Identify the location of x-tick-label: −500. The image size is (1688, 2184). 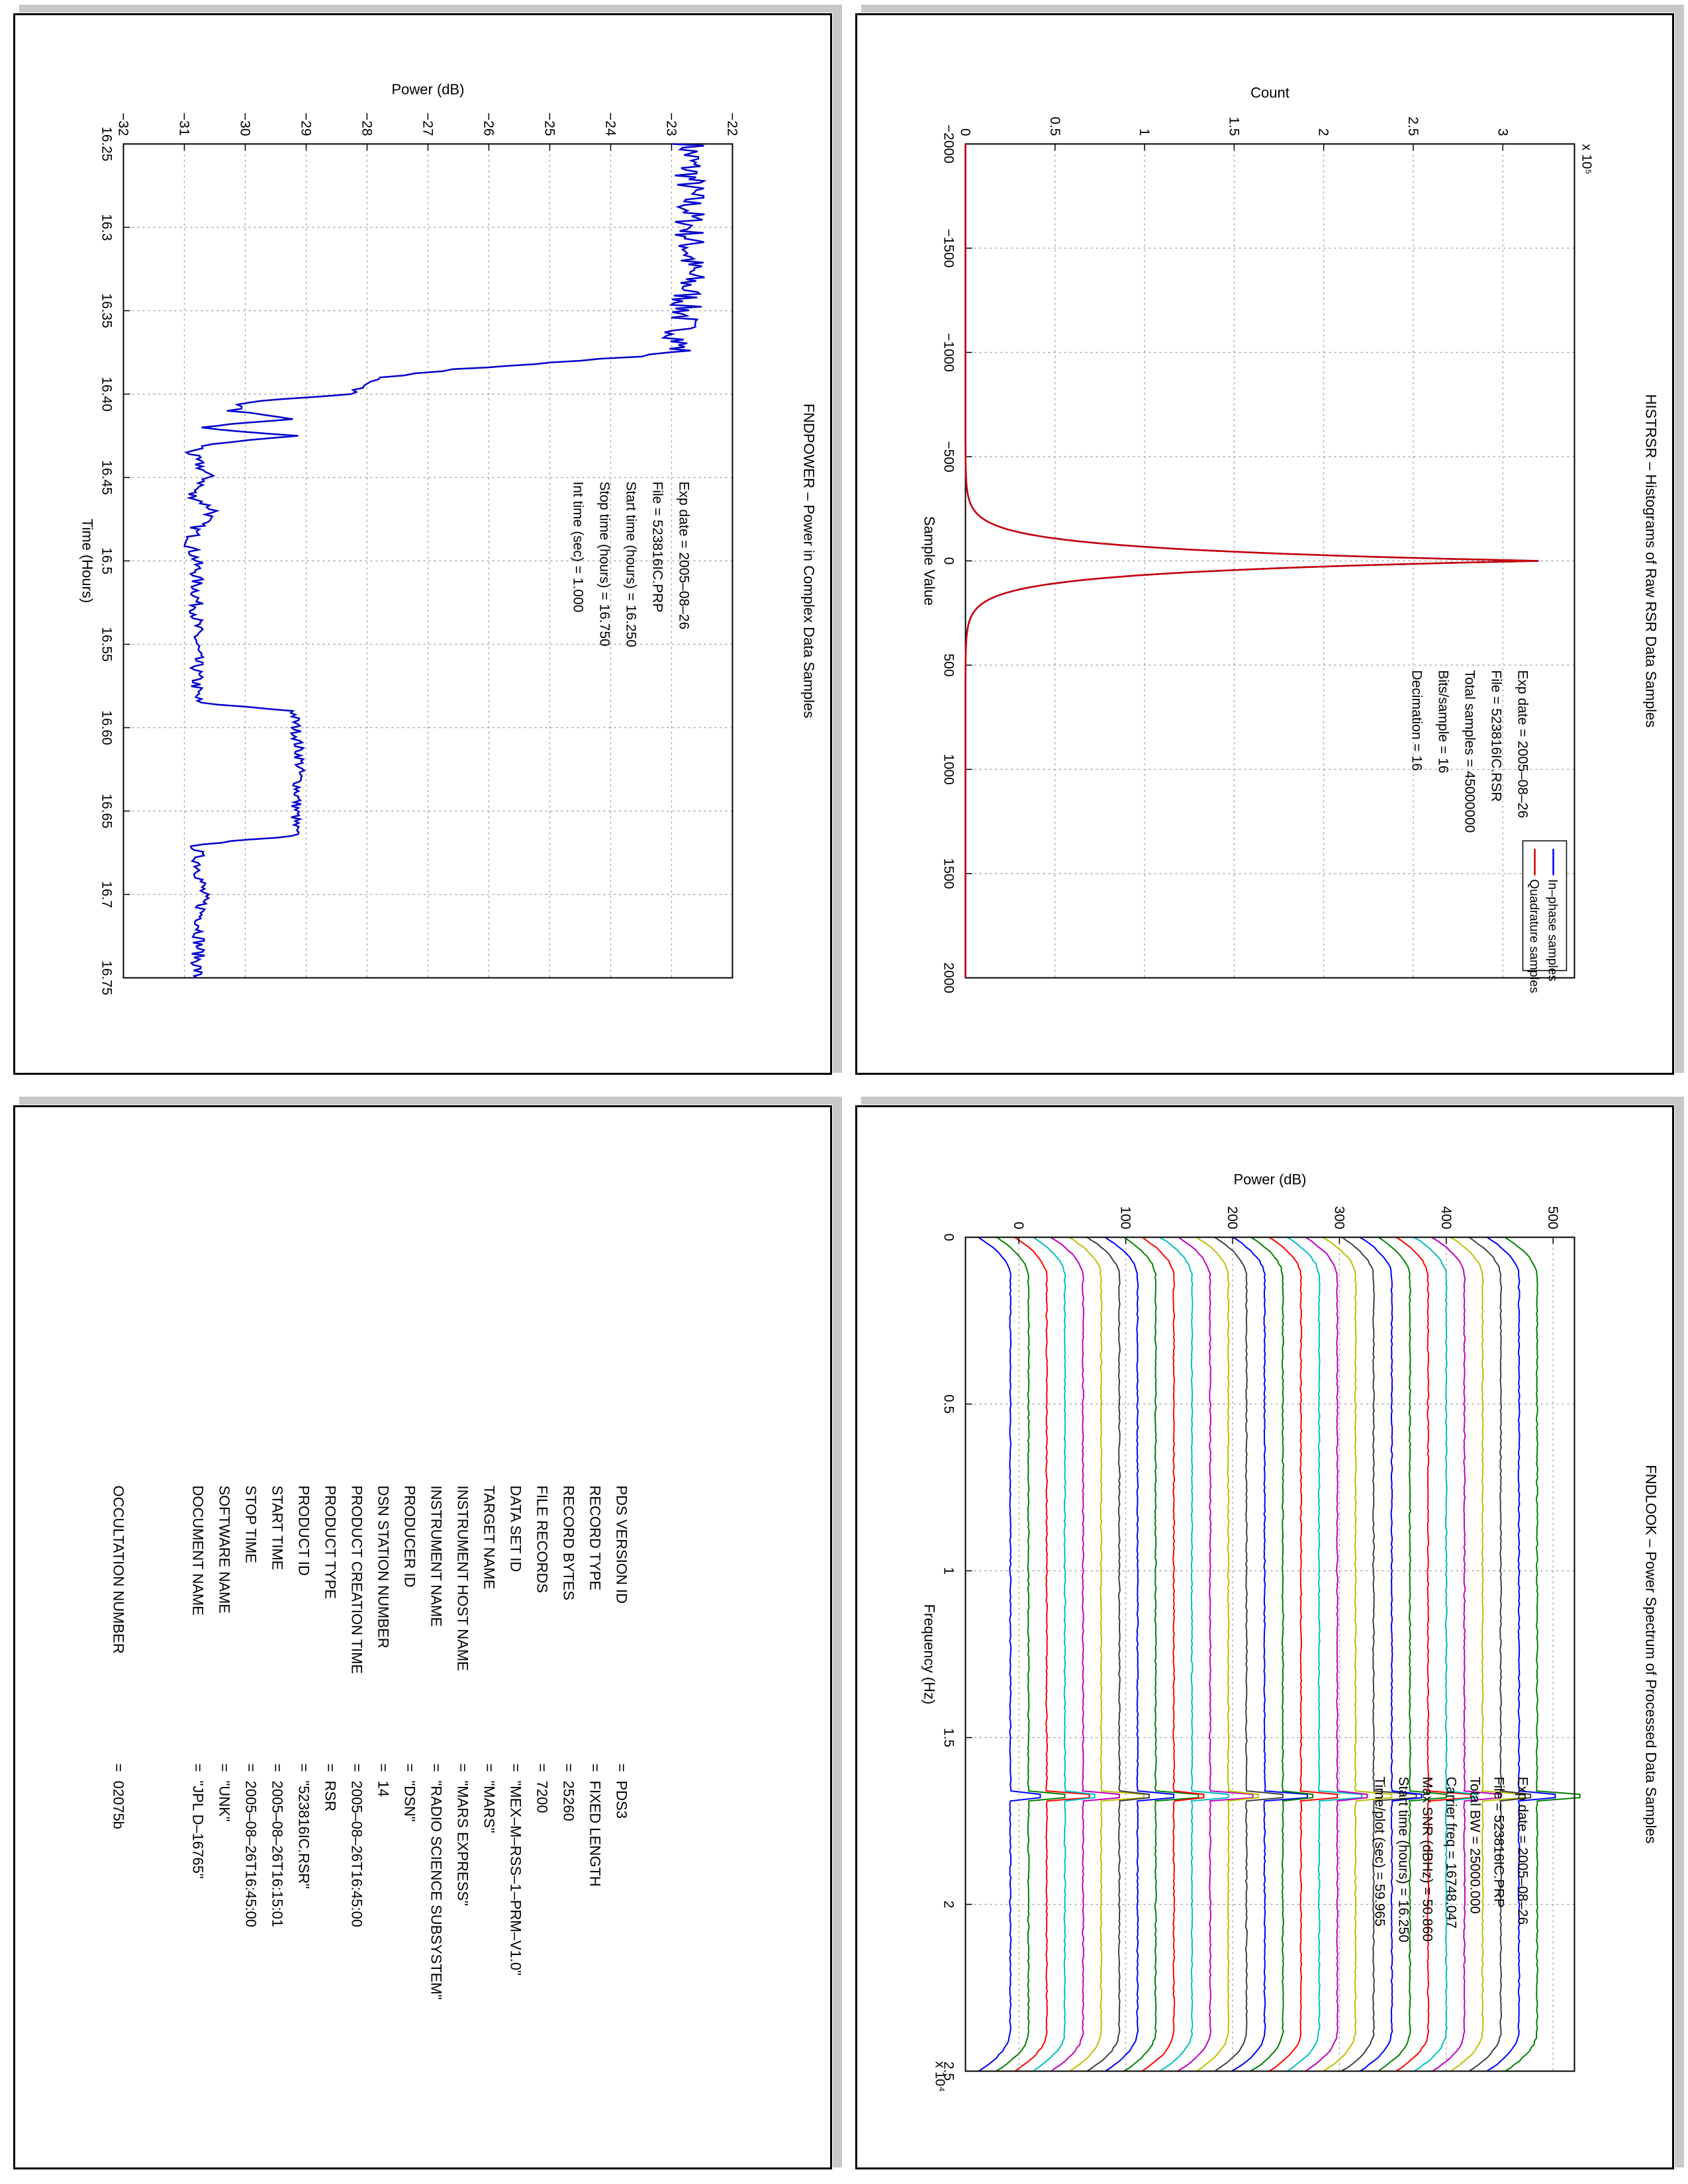
(948, 456).